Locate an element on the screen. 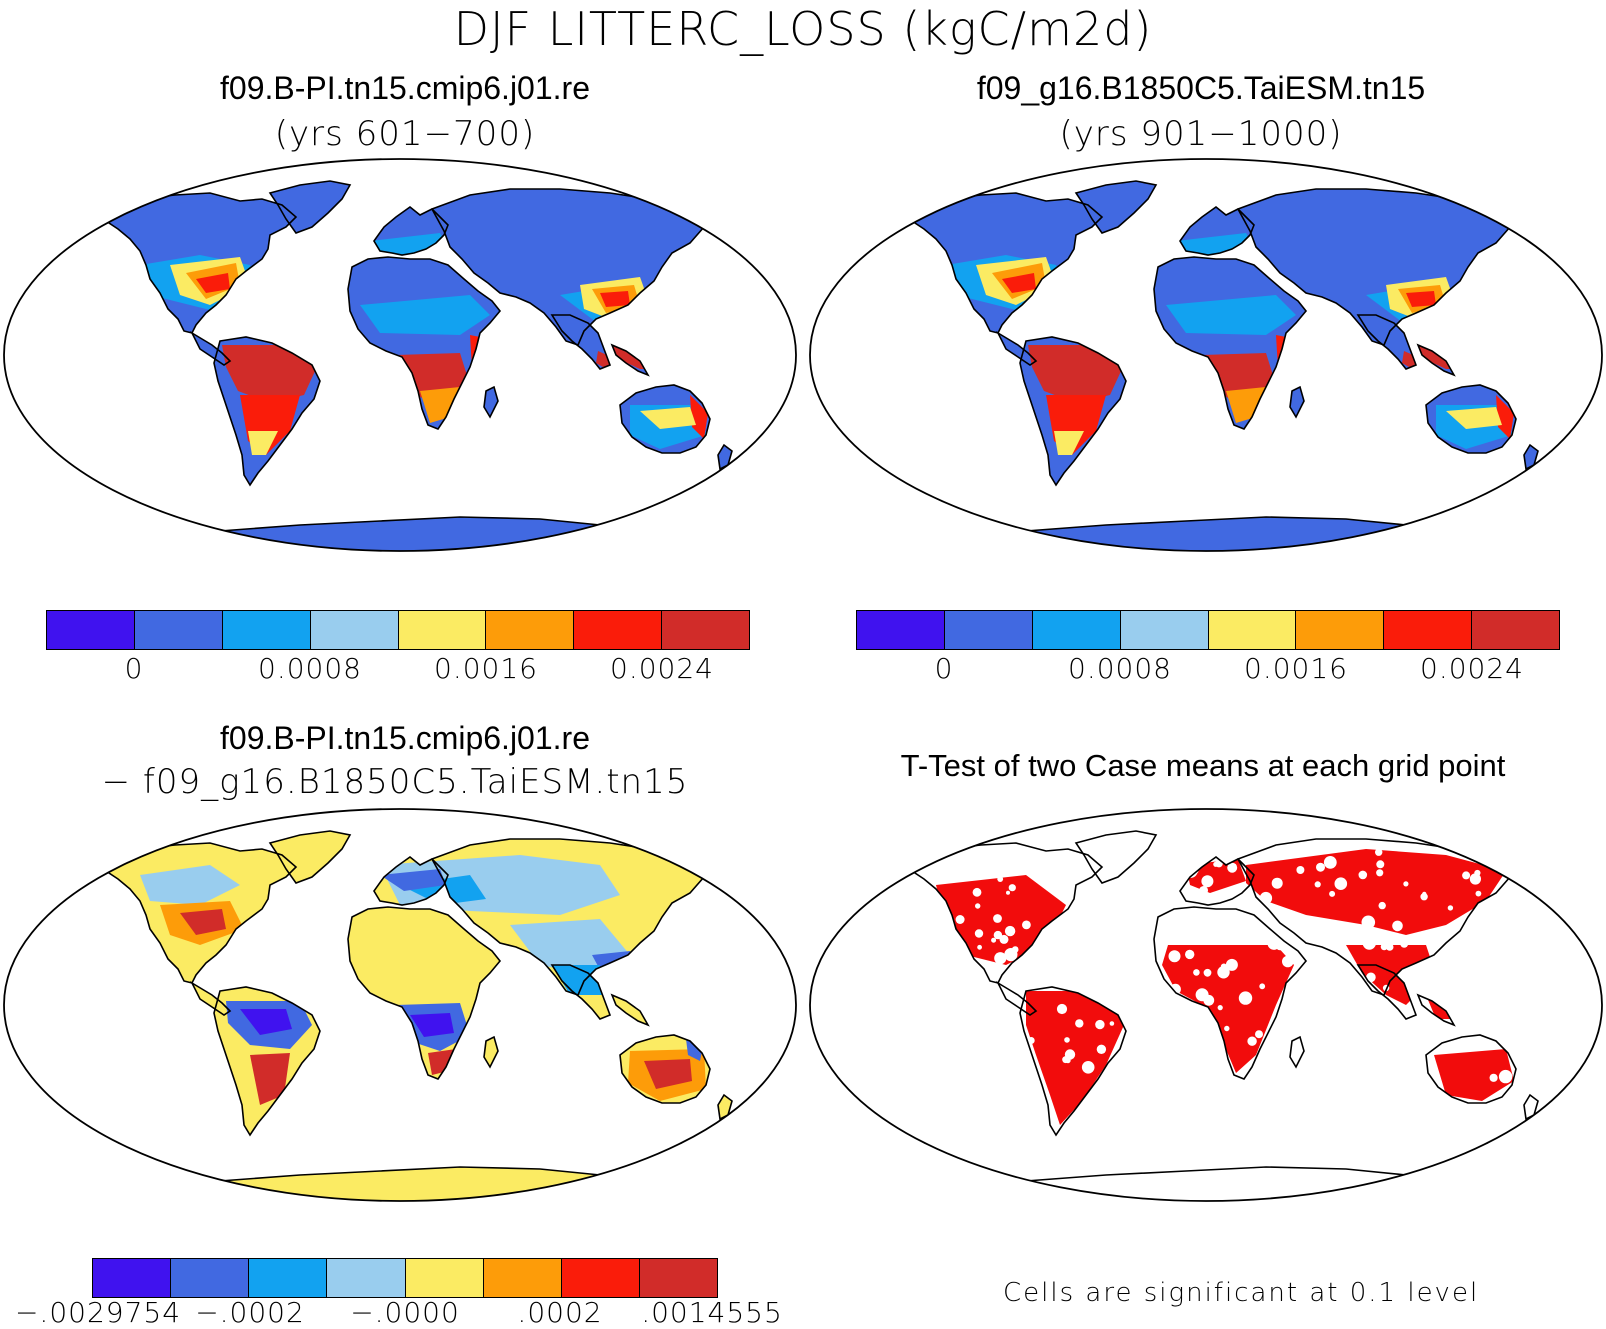 The image size is (1606, 1329). coastline-cam is located at coordinates (1017, 998).